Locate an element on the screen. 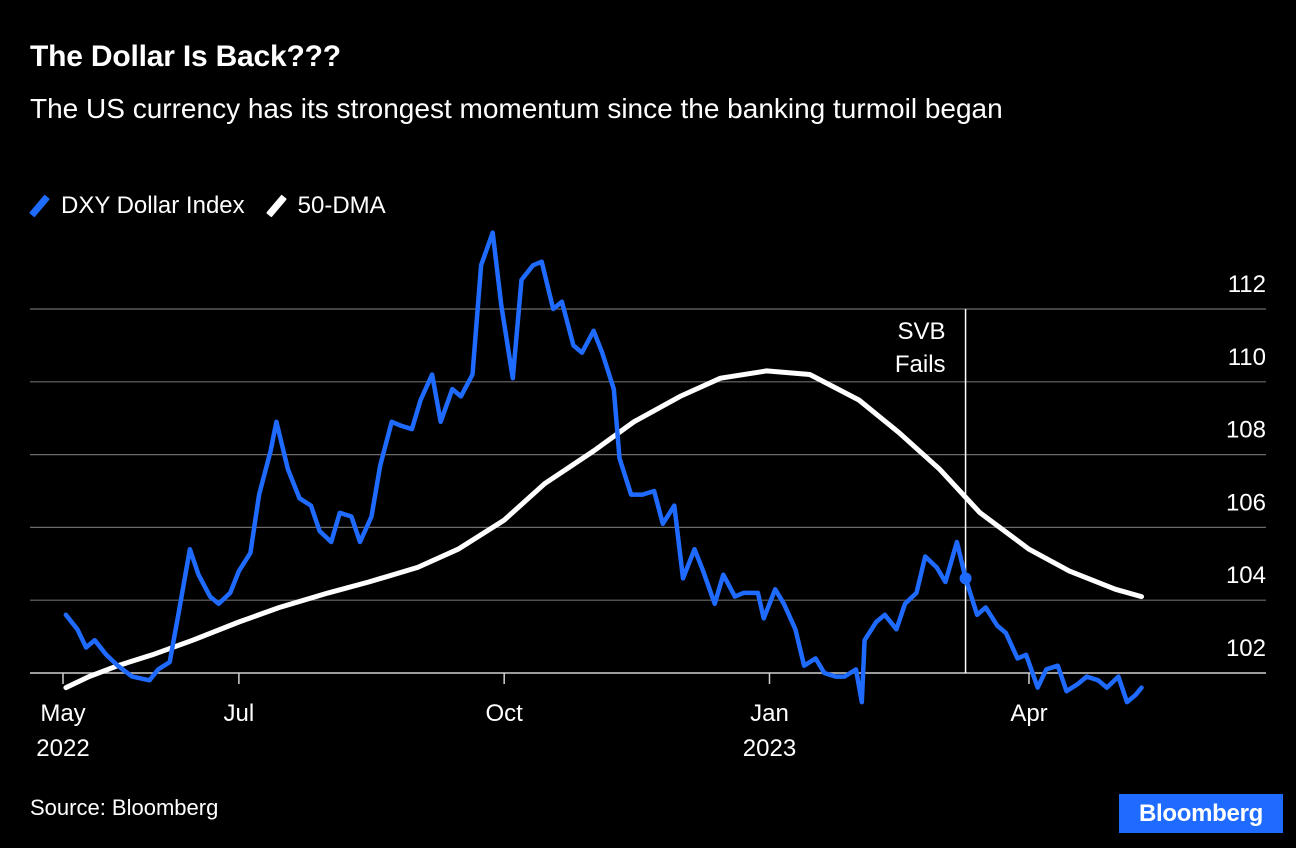 This screenshot has height=848, width=1296. x-tick-label-jan: Jan is located at coordinates (769, 713).